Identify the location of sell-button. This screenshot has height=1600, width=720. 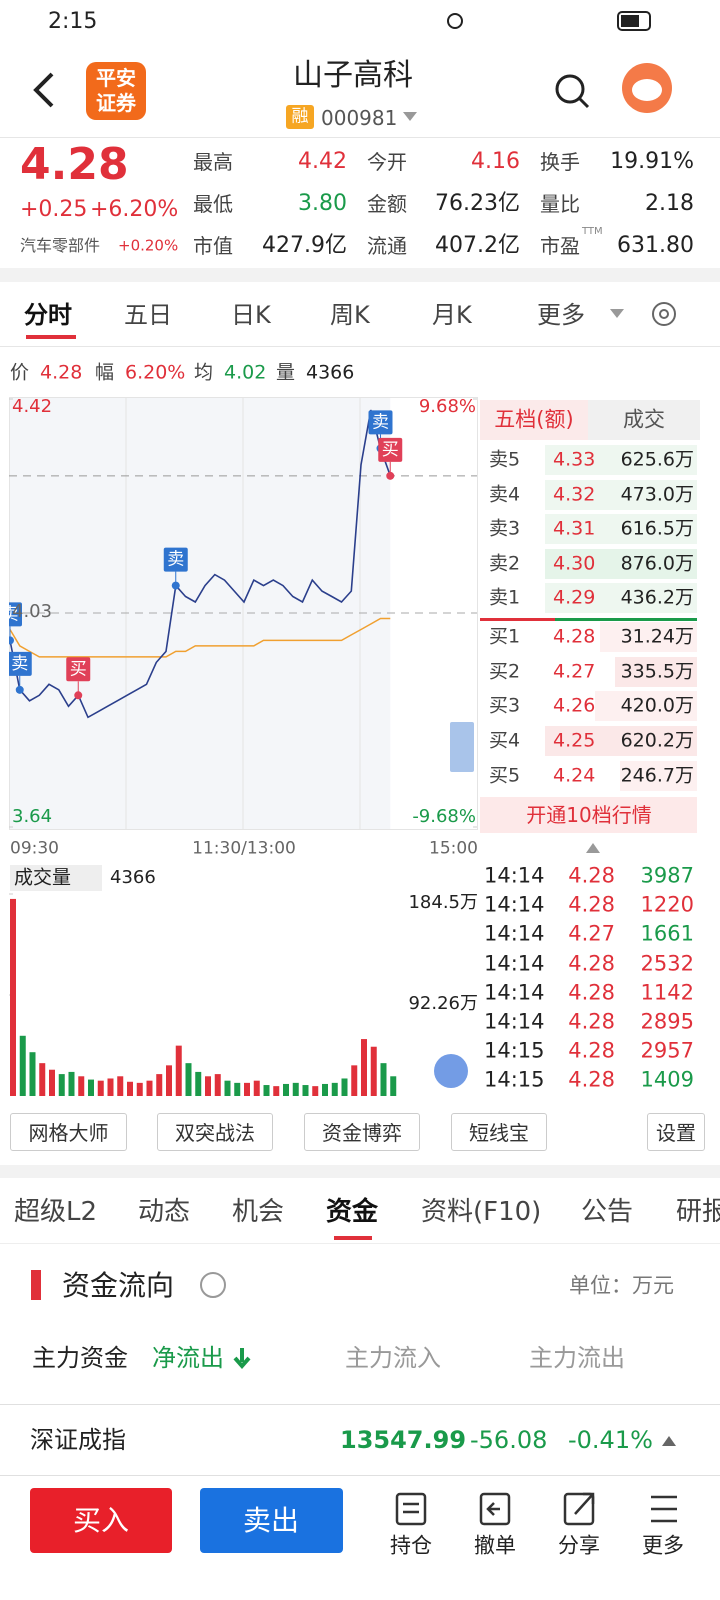
(271, 1520).